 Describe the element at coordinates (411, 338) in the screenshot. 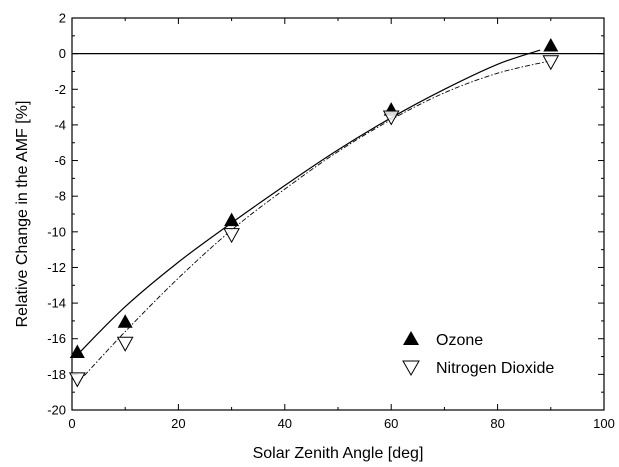

I see `legend-marker-ozone` at that location.